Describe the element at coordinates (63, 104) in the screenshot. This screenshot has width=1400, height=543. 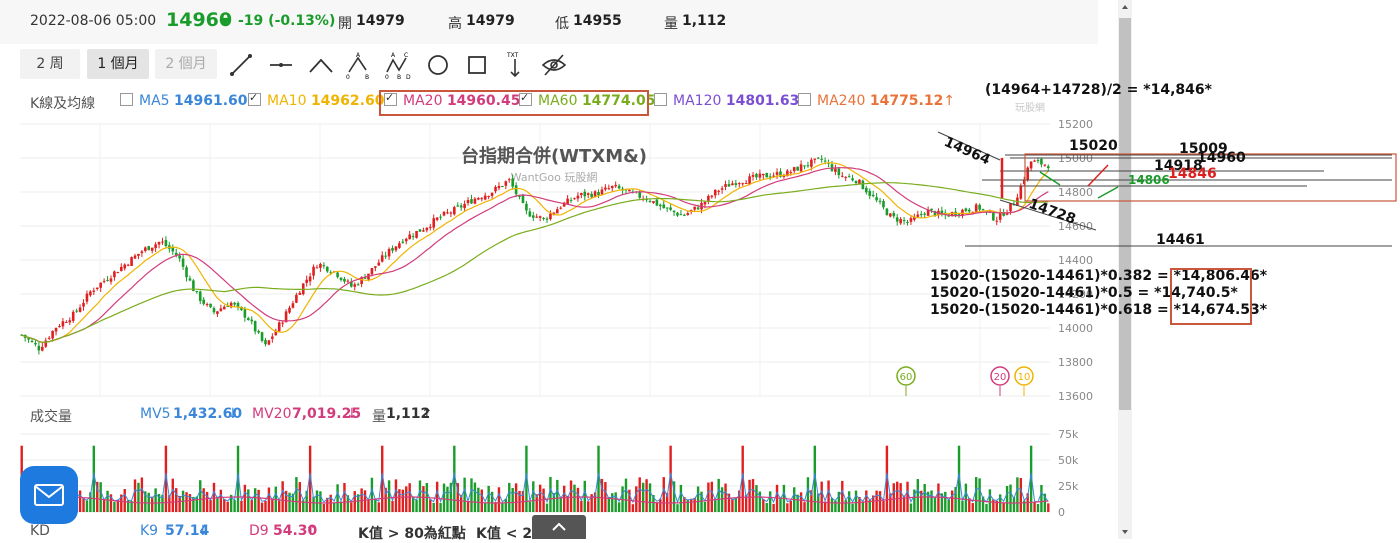
I see `ma-legend-title: K線及均線` at that location.